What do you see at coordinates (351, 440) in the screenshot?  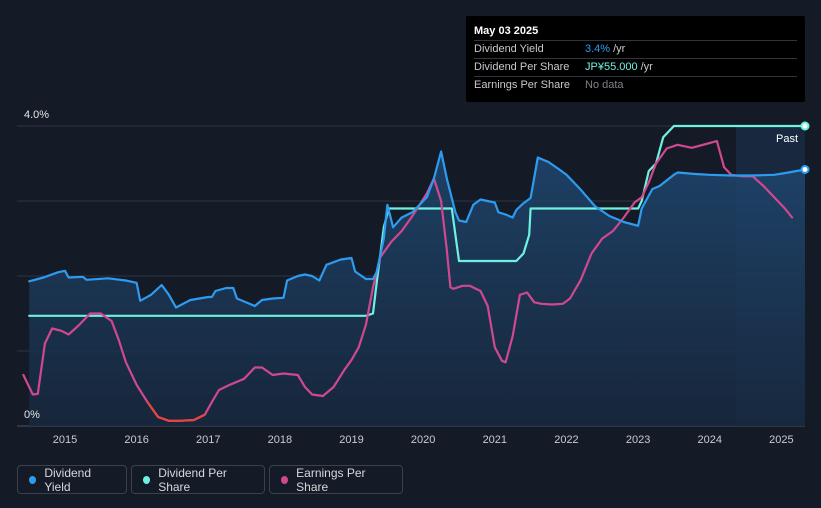 I see `x-tick-label: 2019` at bounding box center [351, 440].